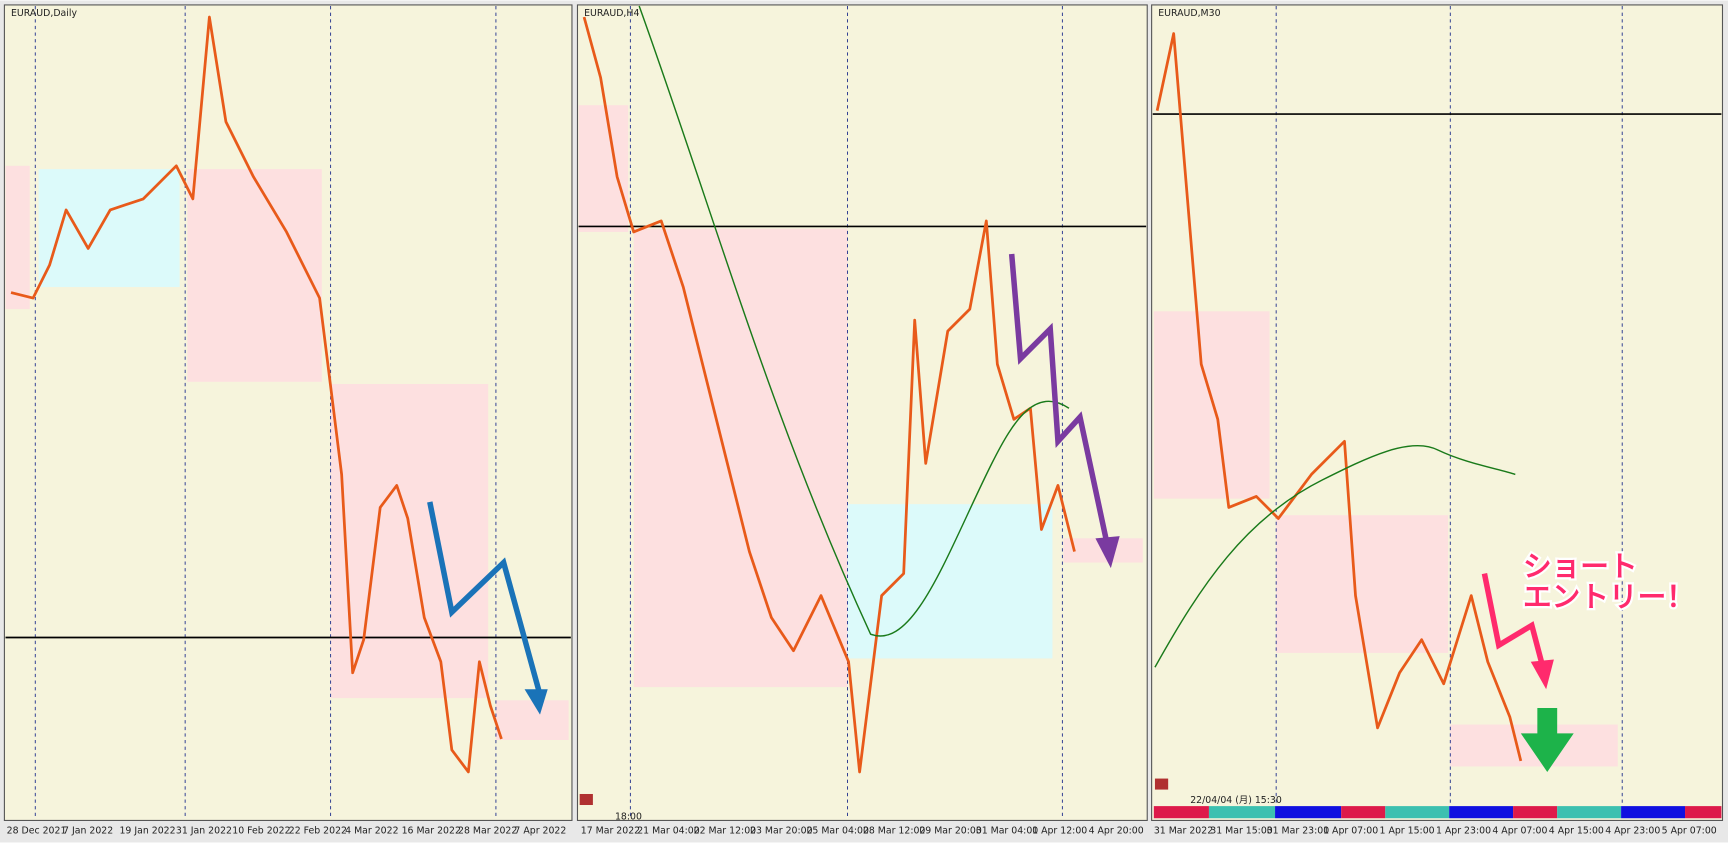 This screenshot has height=843, width=1728. I want to click on x-axis-label: 31 Mar 2022, so click(1183, 831).